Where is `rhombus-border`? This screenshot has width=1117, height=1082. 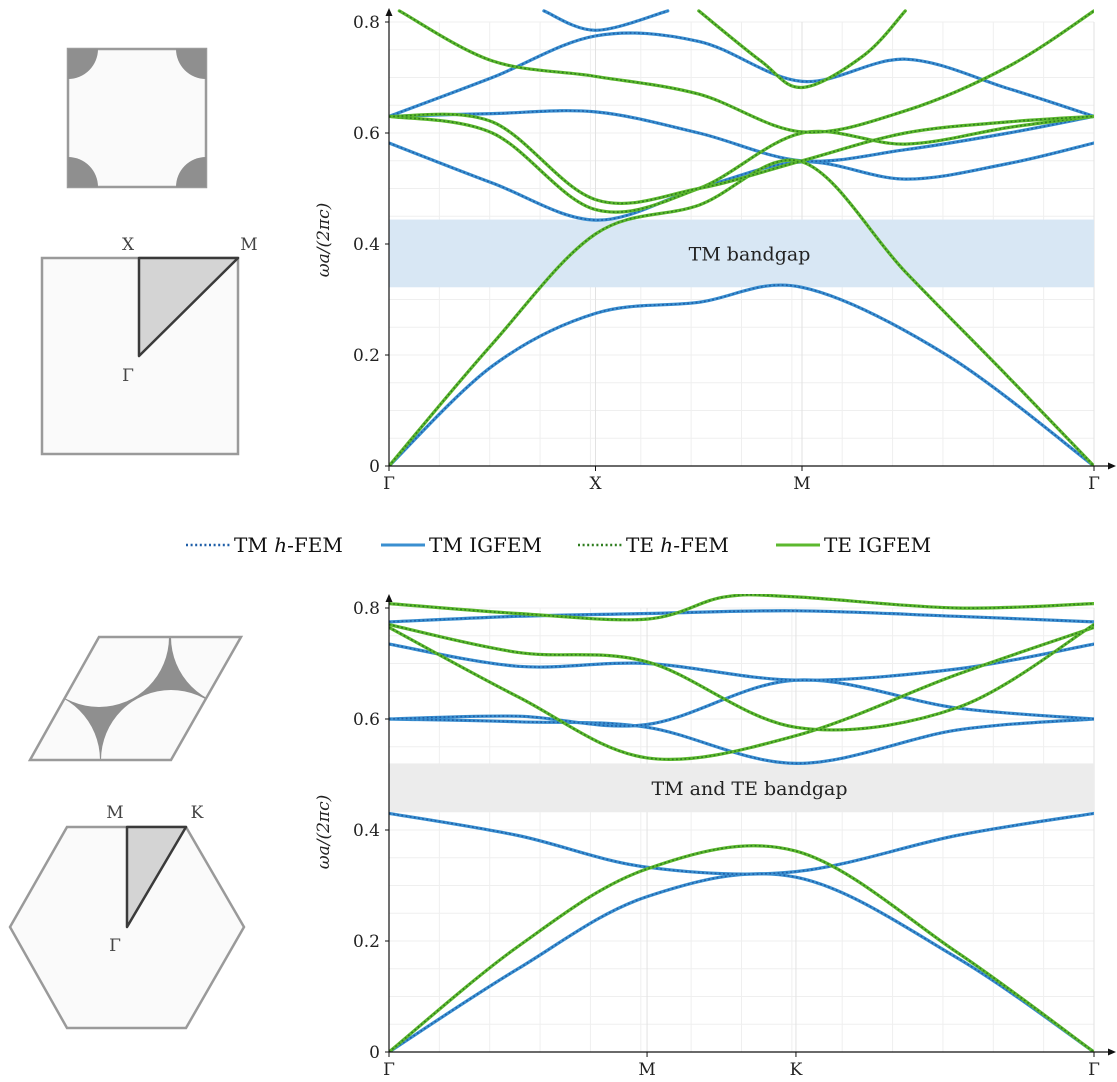
rhombus-border is located at coordinates (135, 698).